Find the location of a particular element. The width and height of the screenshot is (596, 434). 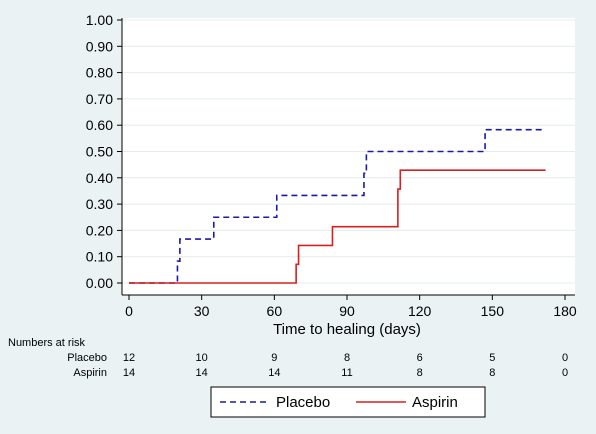

legend: Placebo Aspirin is located at coordinates (348, 402).